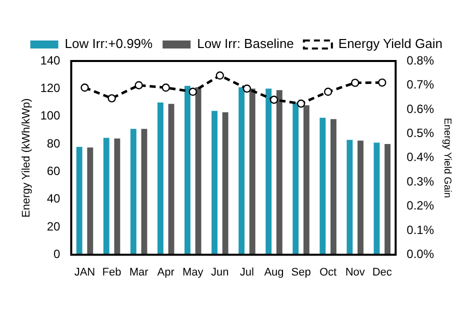  Describe the element at coordinates (109, 44) in the screenshot. I see `legend-label: Low Irr:+0.99%` at that location.